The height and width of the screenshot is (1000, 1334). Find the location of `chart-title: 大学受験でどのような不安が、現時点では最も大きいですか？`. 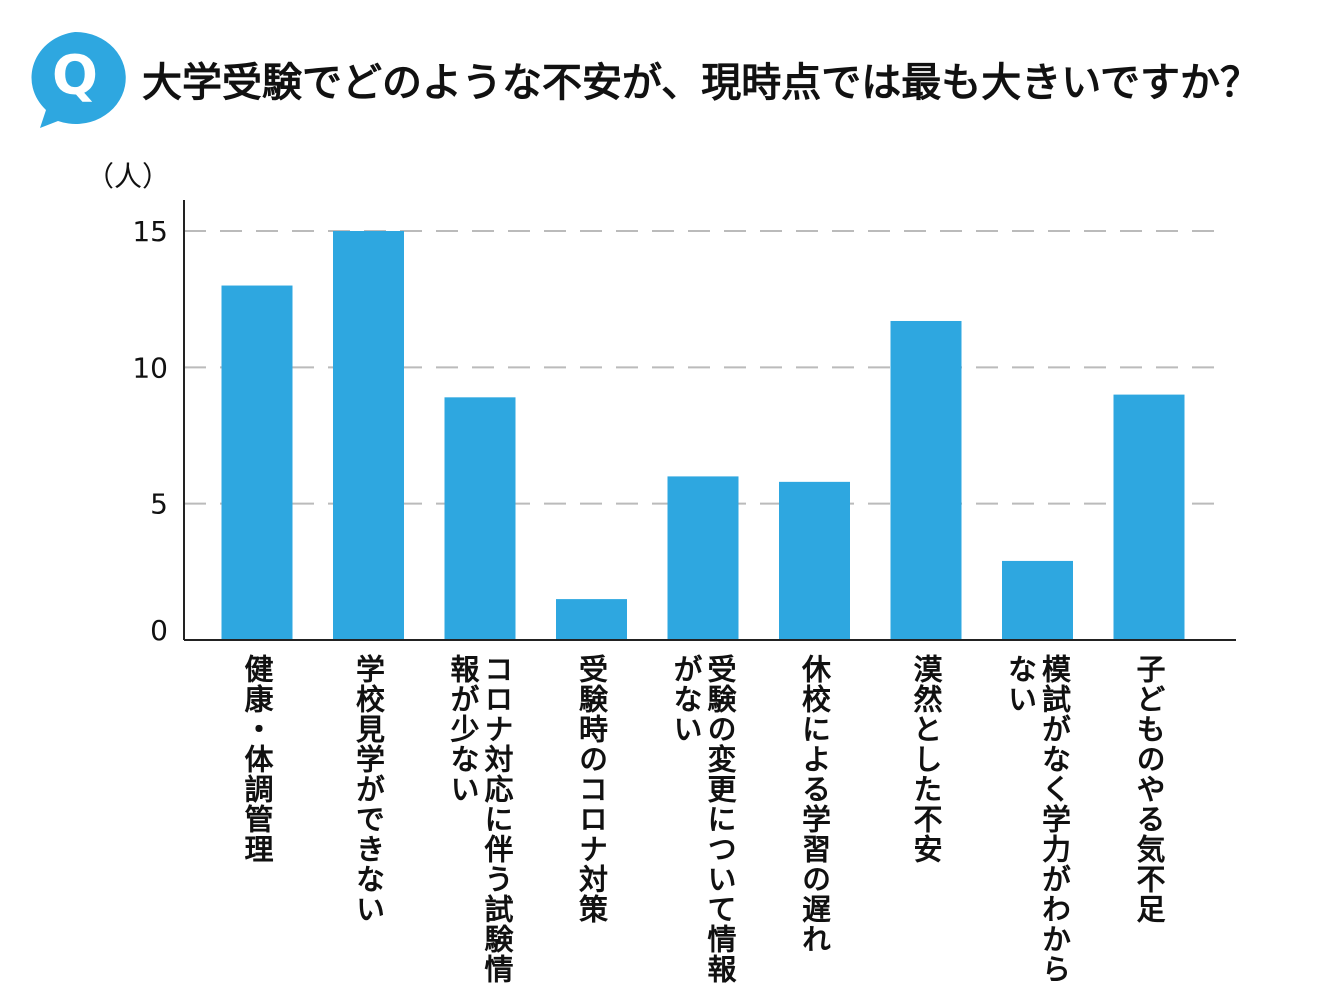

chart-title: 大学受験でどのような不安が、現時点では最も大きいですか？ is located at coordinates (701, 83).